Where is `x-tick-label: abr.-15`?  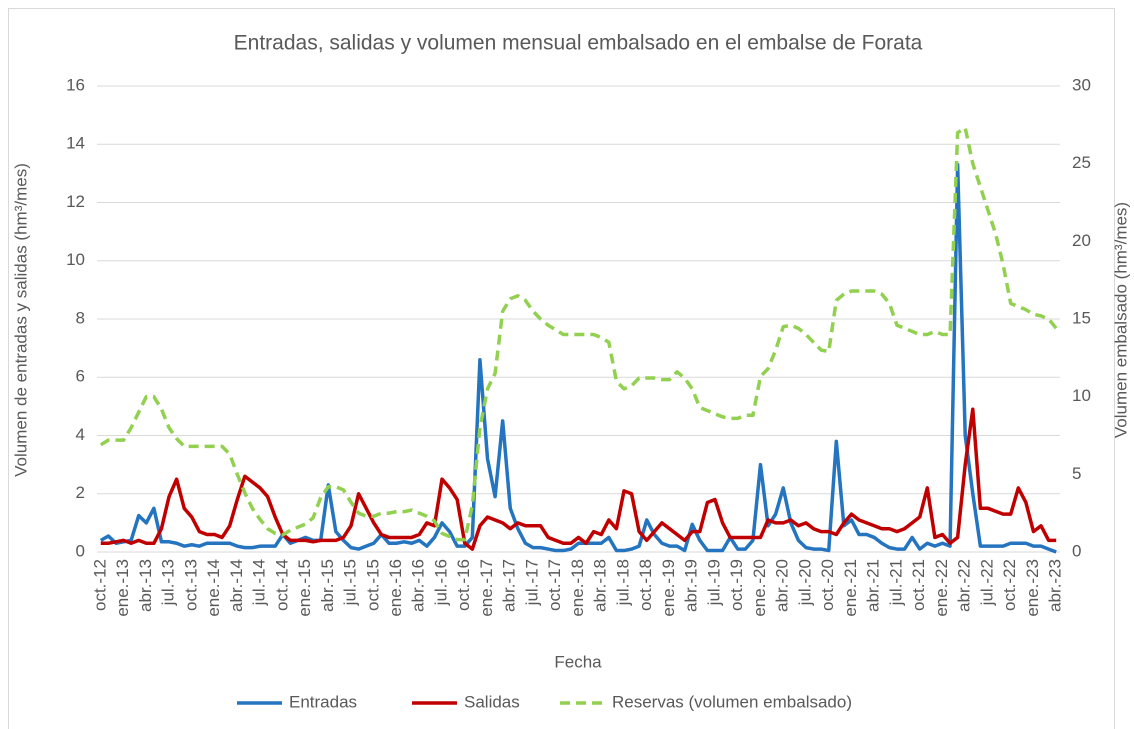 x-tick-label: abr.-15 is located at coordinates (327, 585).